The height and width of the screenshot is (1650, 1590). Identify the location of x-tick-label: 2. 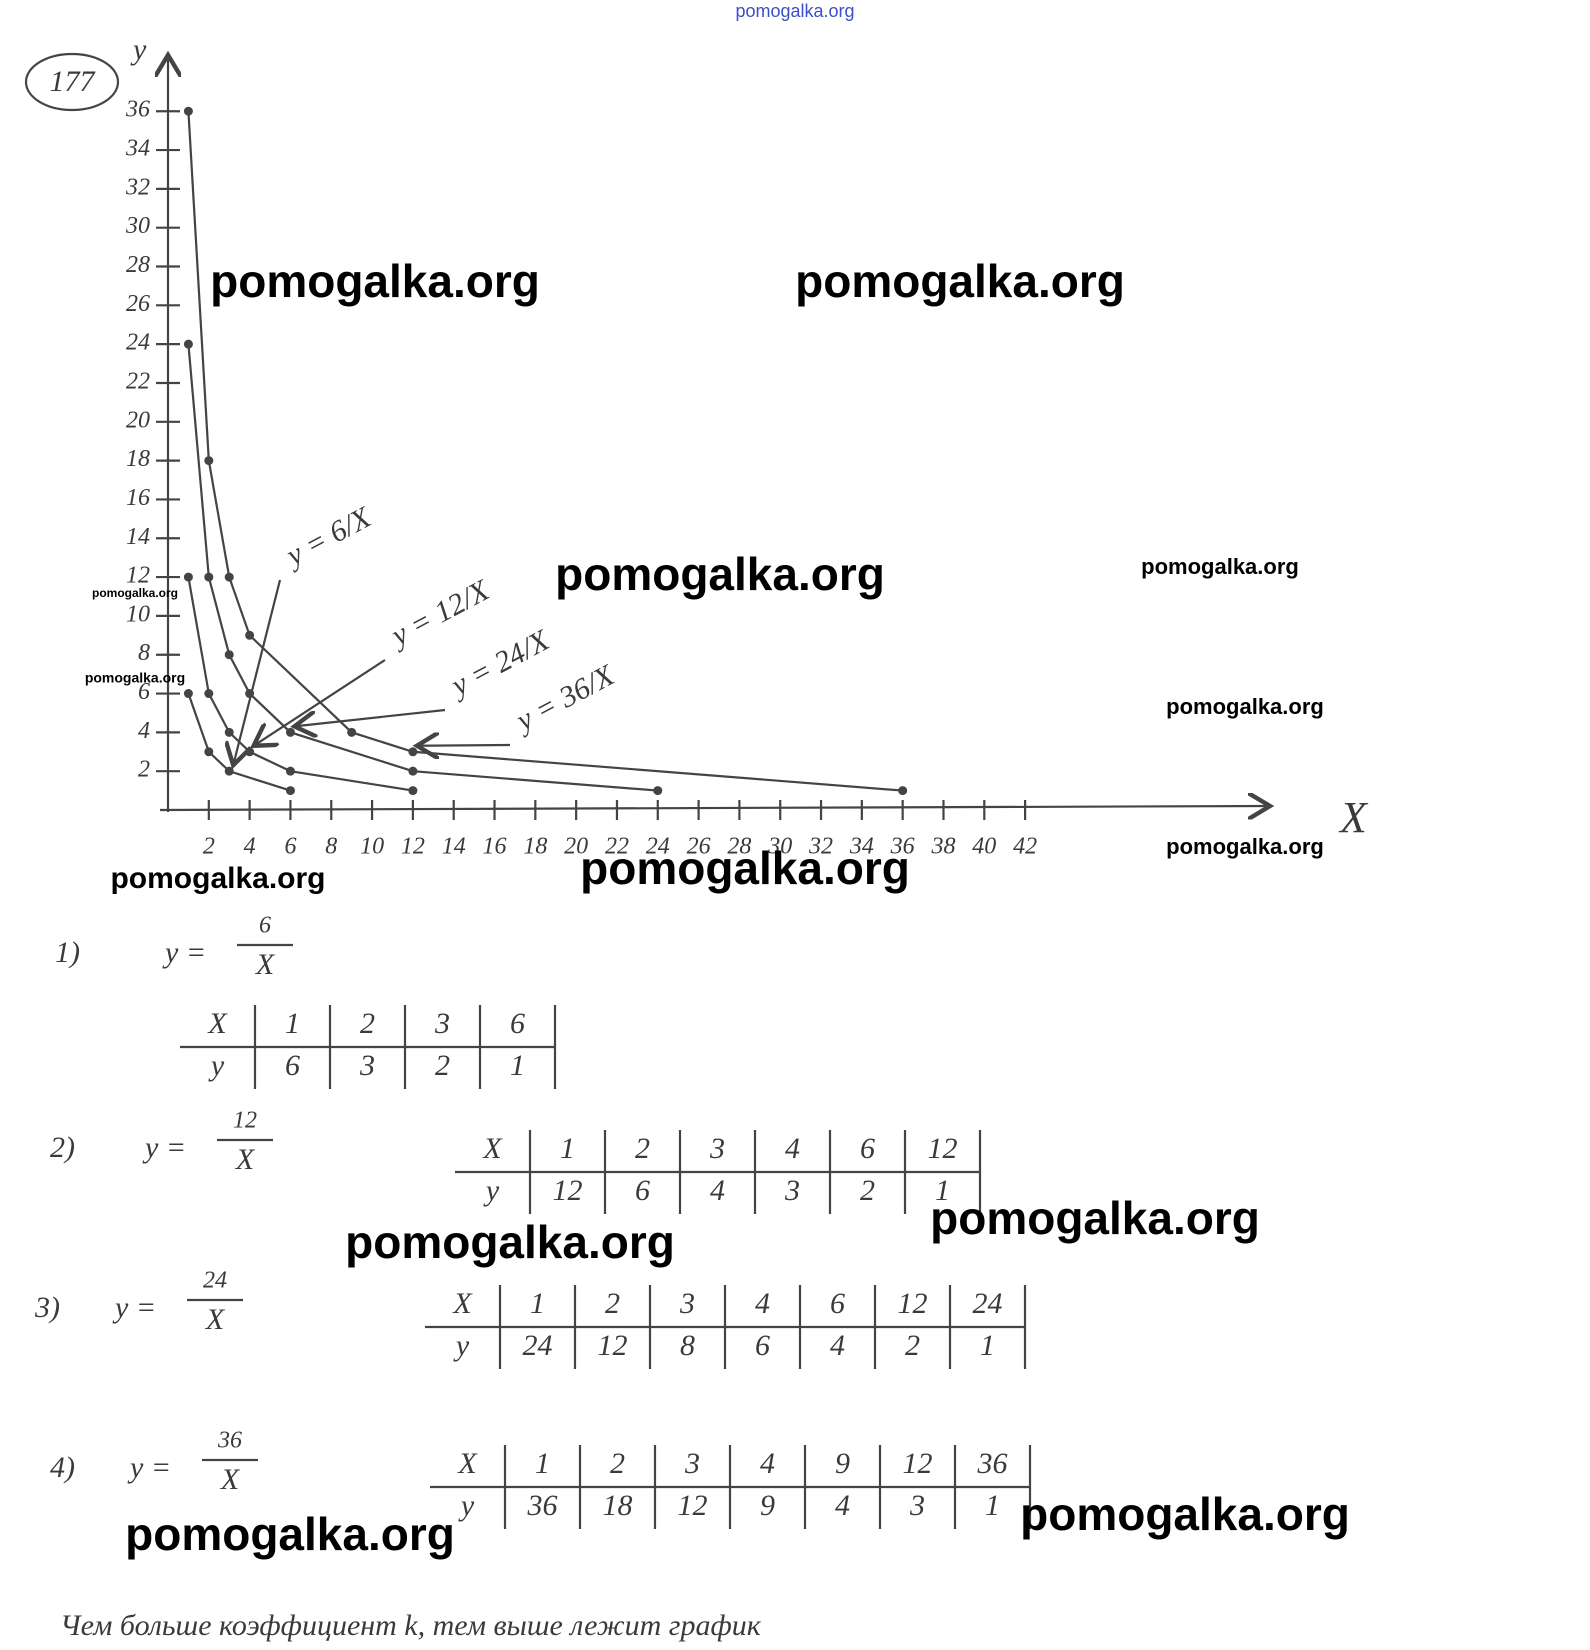
(209, 847).